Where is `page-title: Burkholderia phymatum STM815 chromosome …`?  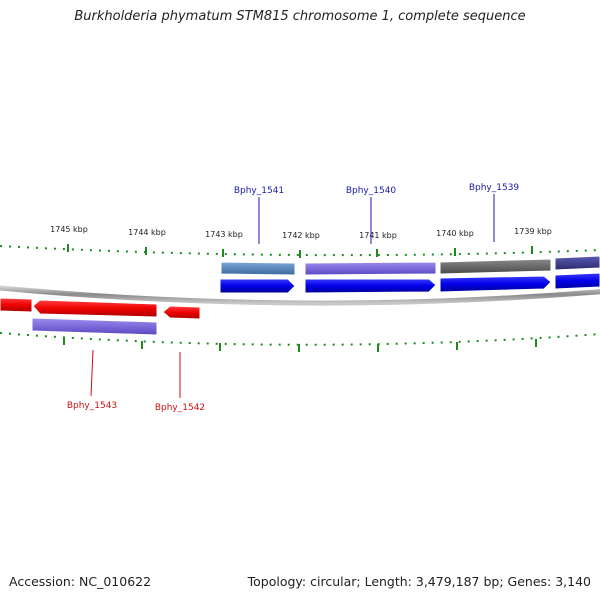 page-title: Burkholderia phymatum STM815 chromosome … is located at coordinates (300, 16).